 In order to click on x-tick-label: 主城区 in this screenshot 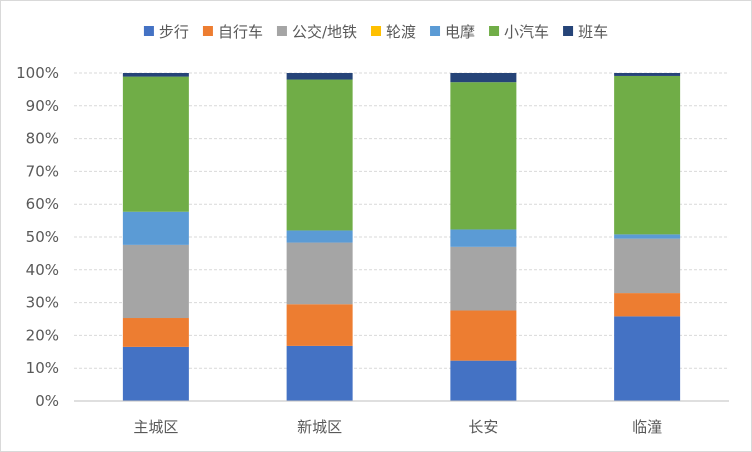, I will do `click(155, 427)`.